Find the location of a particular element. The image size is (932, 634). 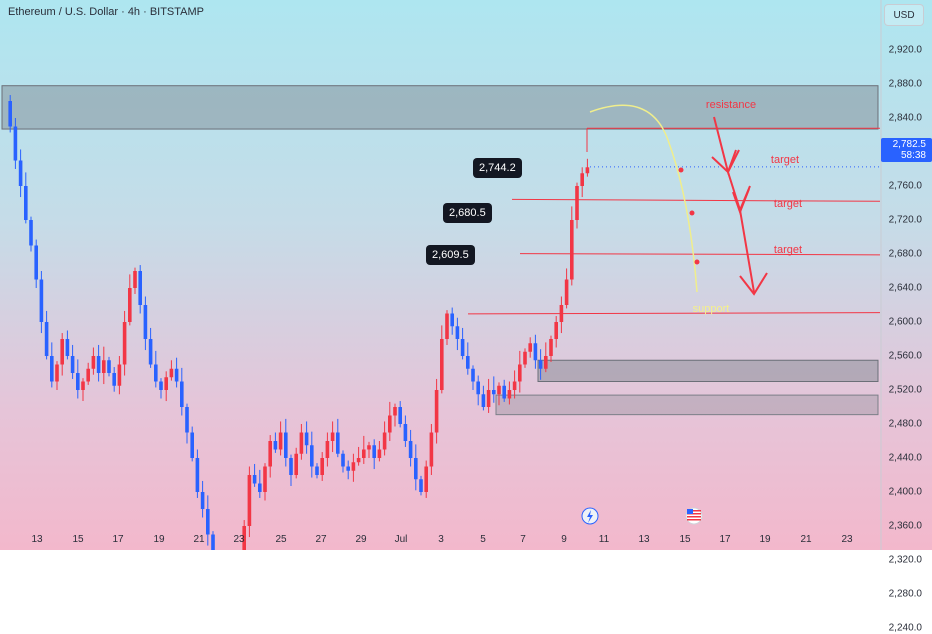

resistance-zone is located at coordinates (440, 107).